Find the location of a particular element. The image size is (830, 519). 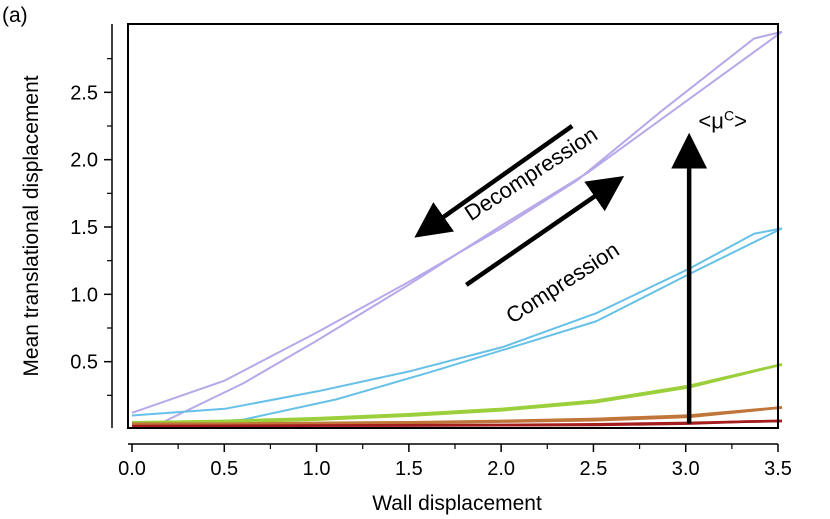

series-line-4-decompression is located at coordinates (457, 415).